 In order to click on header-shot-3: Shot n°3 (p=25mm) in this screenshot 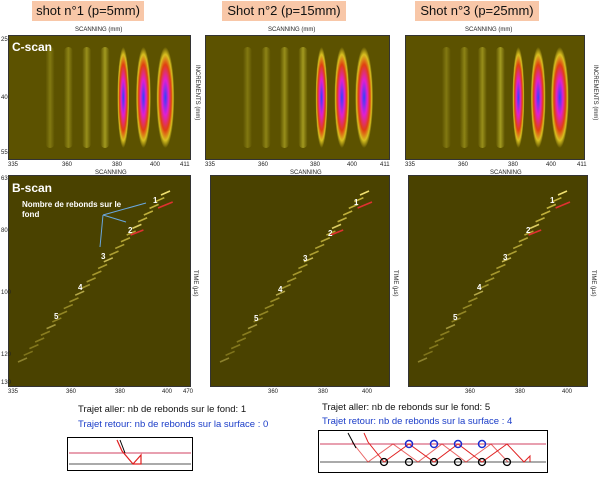, I will do `click(477, 11)`.